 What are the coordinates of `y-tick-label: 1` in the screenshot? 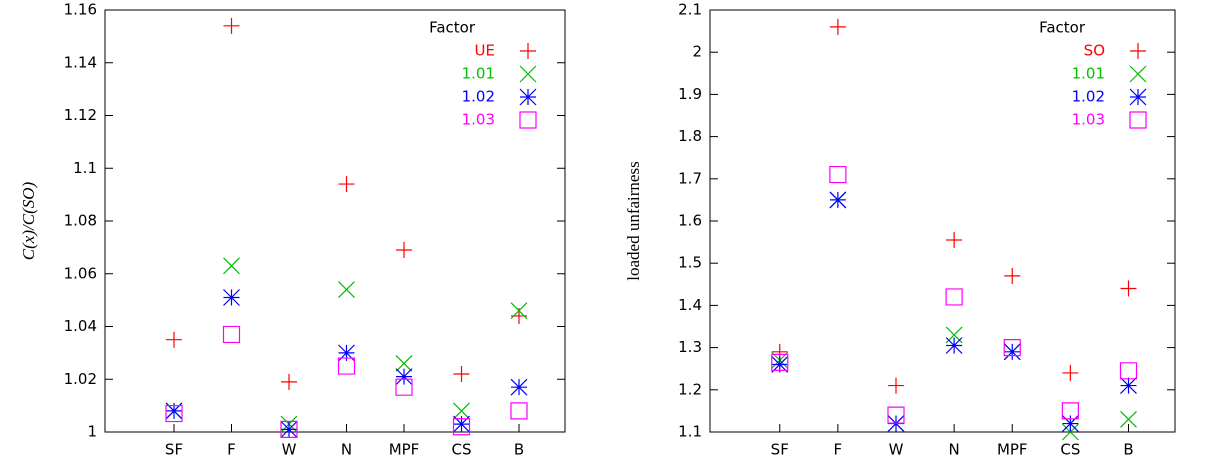 It's located at (92, 432).